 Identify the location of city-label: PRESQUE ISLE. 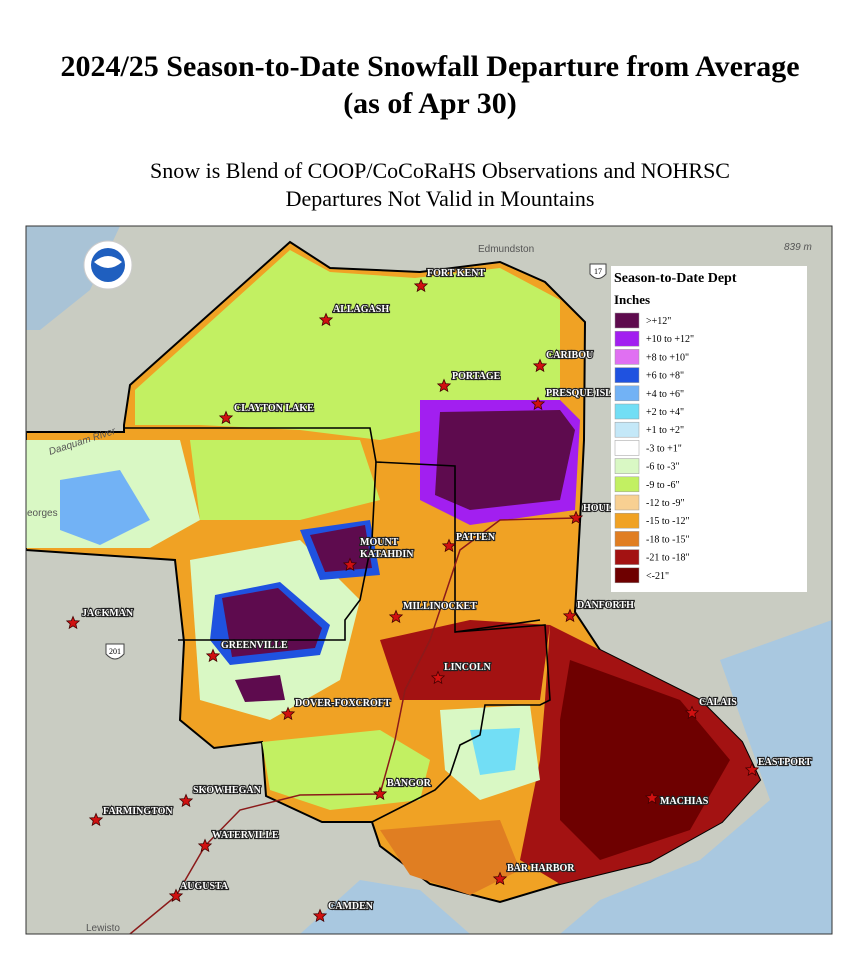
(582, 393).